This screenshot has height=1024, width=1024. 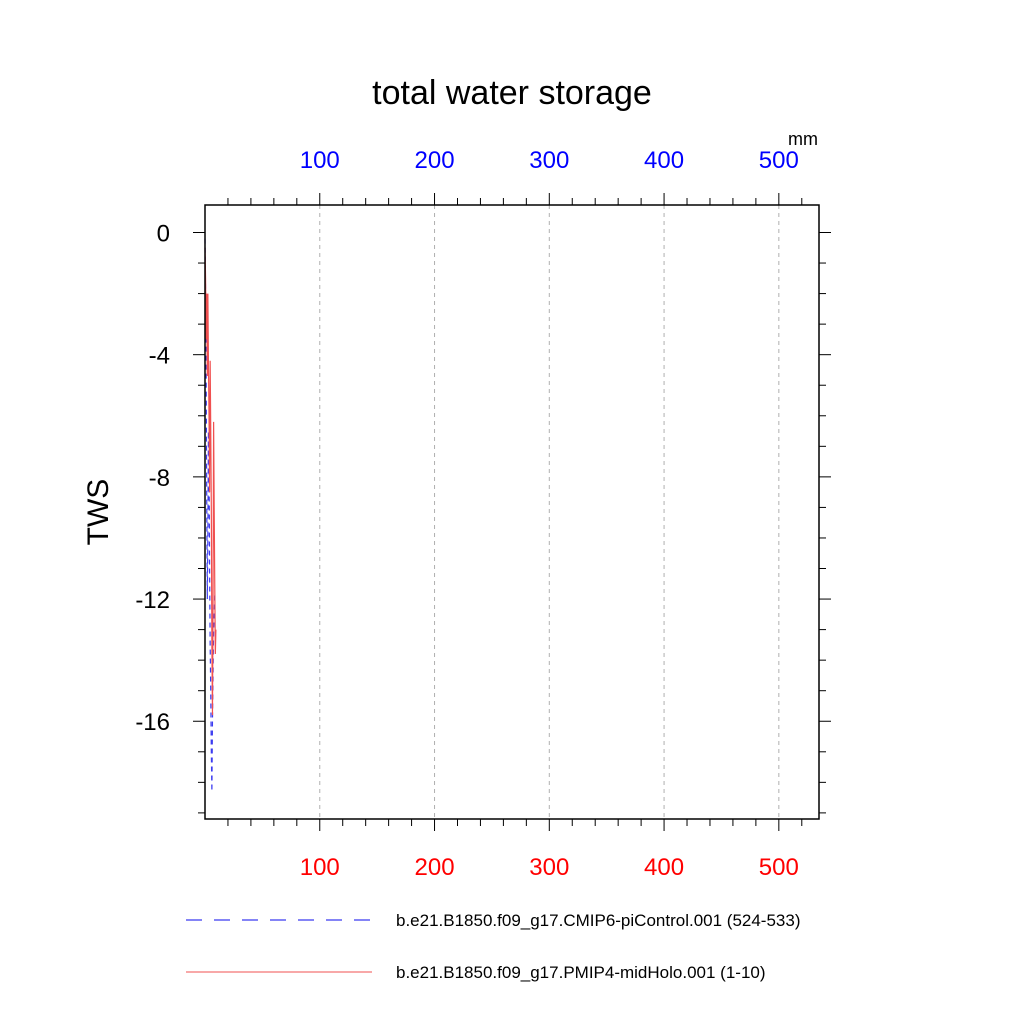 I want to click on y-tick-label--4: -4, so click(x=159, y=356).